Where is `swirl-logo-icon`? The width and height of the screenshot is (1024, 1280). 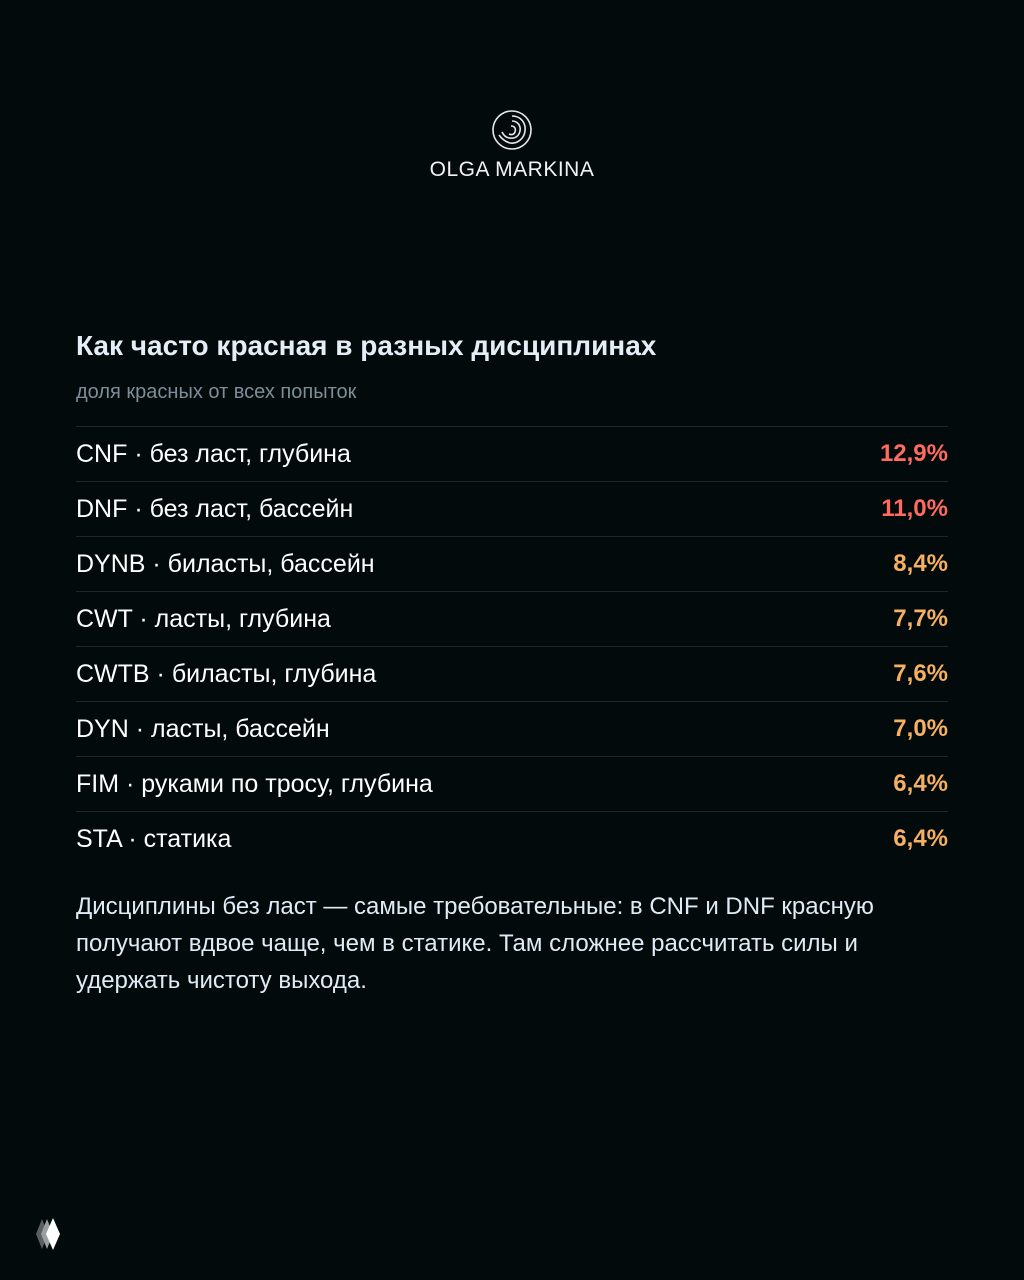 swirl-logo-icon is located at coordinates (512, 130).